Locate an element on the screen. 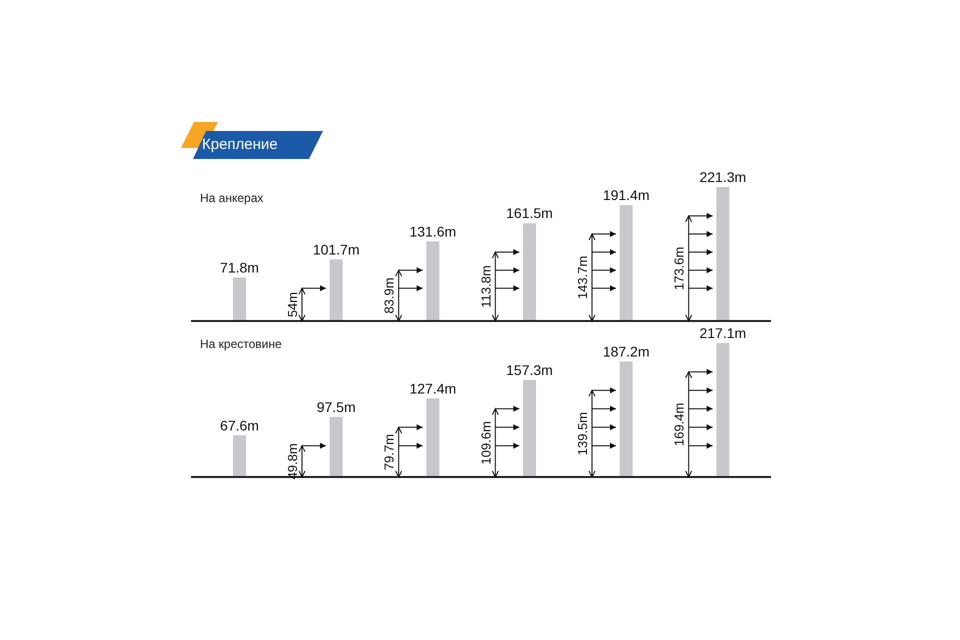  data-label: 97.5m is located at coordinates (336, 406).